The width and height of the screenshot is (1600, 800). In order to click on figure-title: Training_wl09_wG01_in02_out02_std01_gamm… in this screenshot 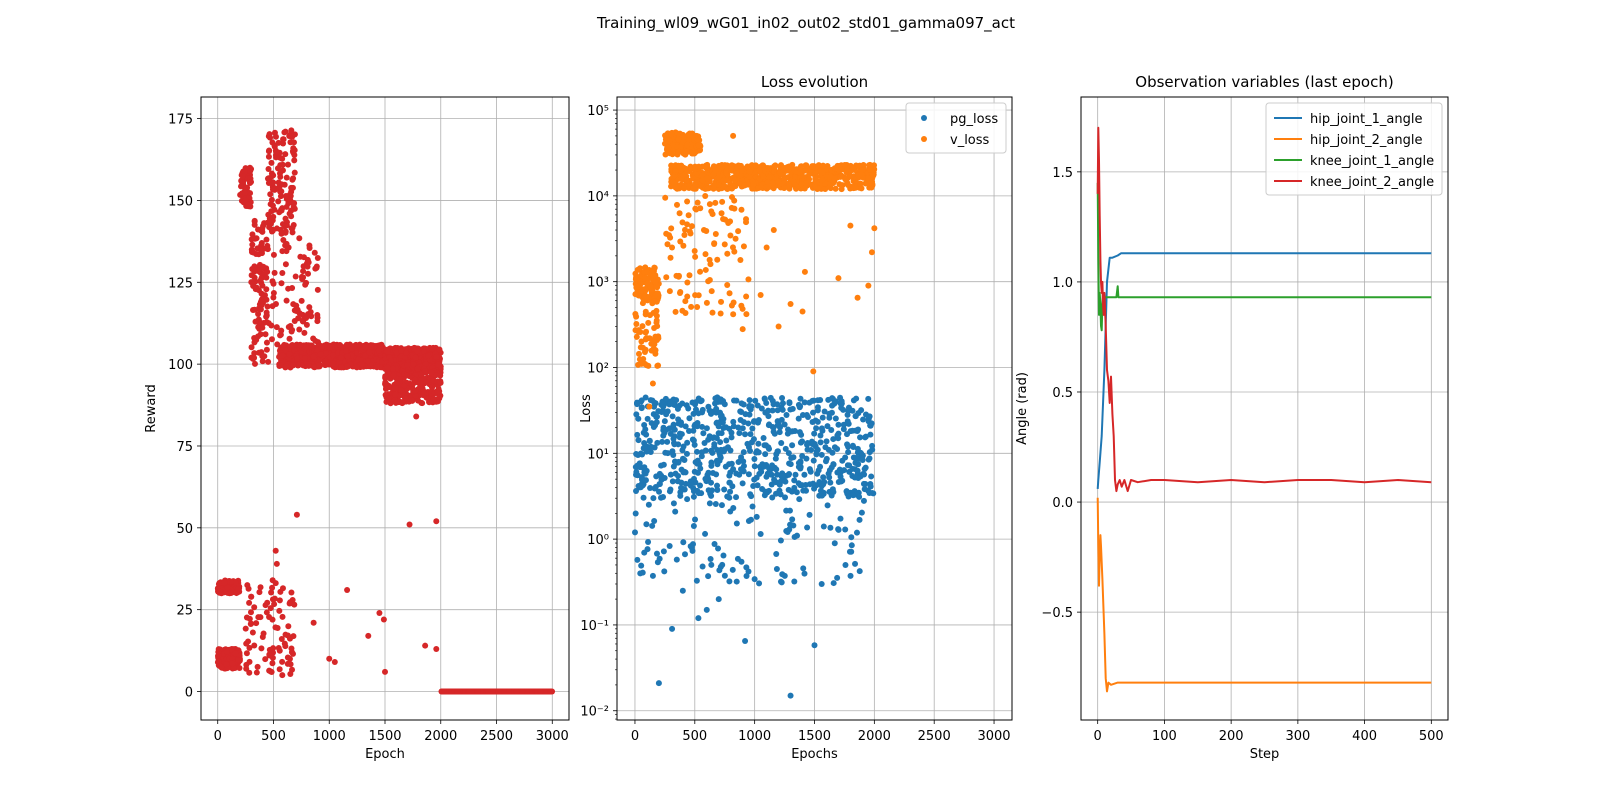, I will do `click(805, 23)`.